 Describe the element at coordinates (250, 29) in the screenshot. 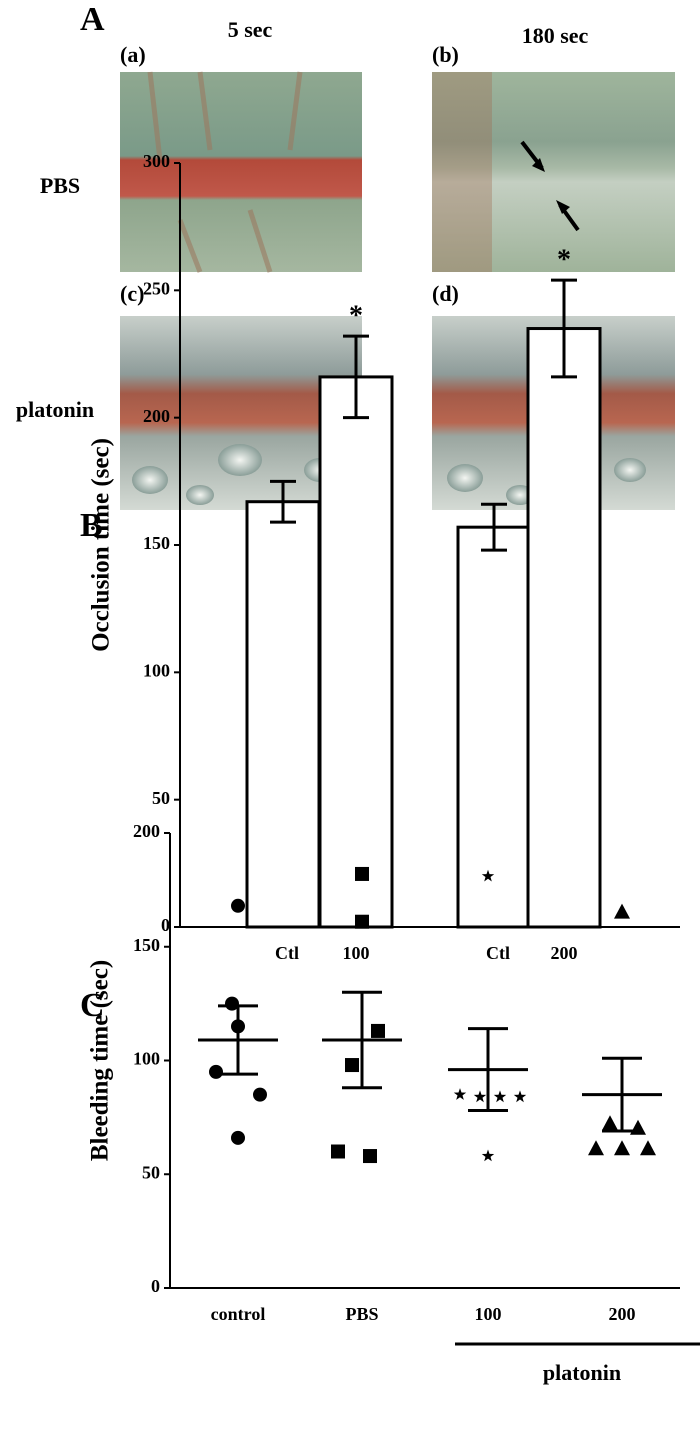

I see `column-label: 5 sec` at that location.